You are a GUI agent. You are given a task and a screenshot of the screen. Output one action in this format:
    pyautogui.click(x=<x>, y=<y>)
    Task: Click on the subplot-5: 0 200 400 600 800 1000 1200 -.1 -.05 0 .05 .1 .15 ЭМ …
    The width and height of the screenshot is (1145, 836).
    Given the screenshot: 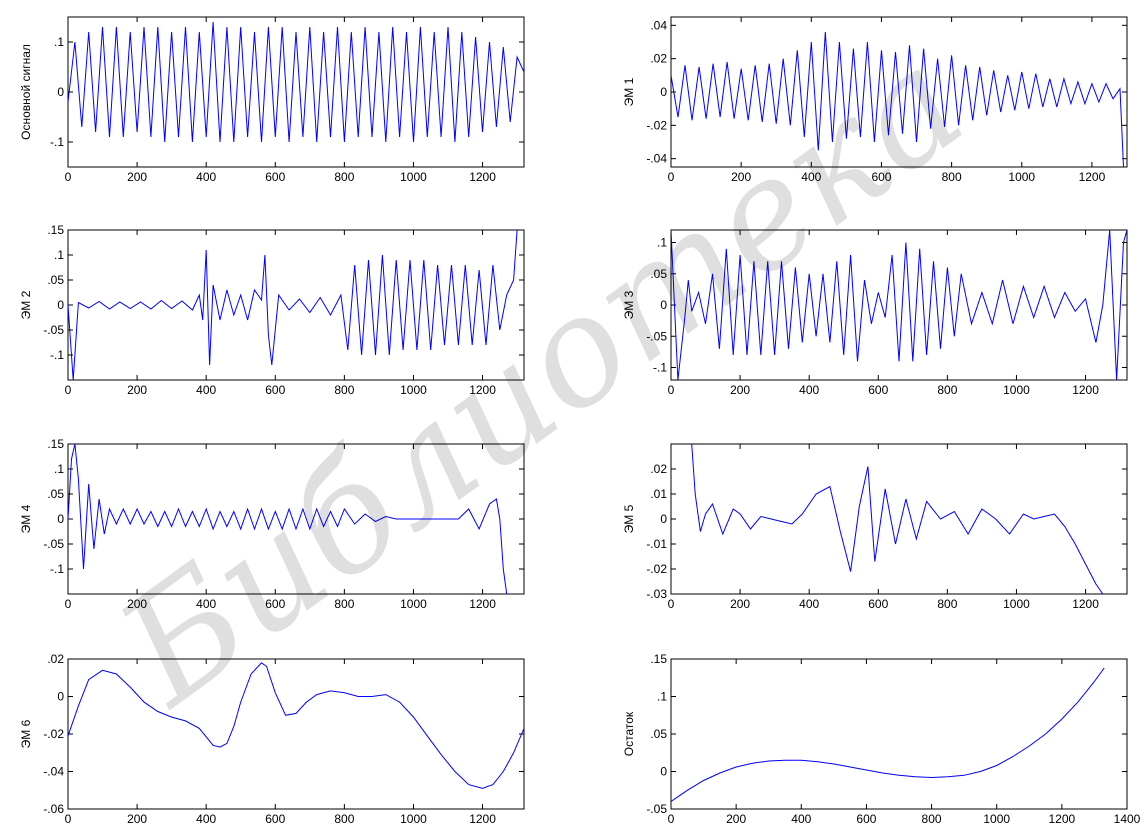 What is the action you would take?
    pyautogui.click(x=272, y=524)
    